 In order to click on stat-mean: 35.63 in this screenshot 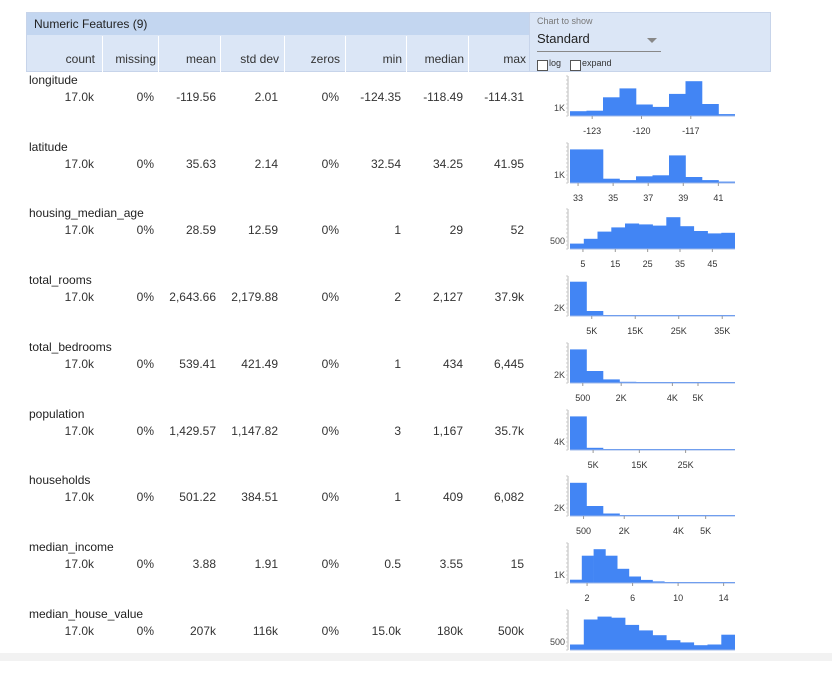, I will do `click(200, 164)`.